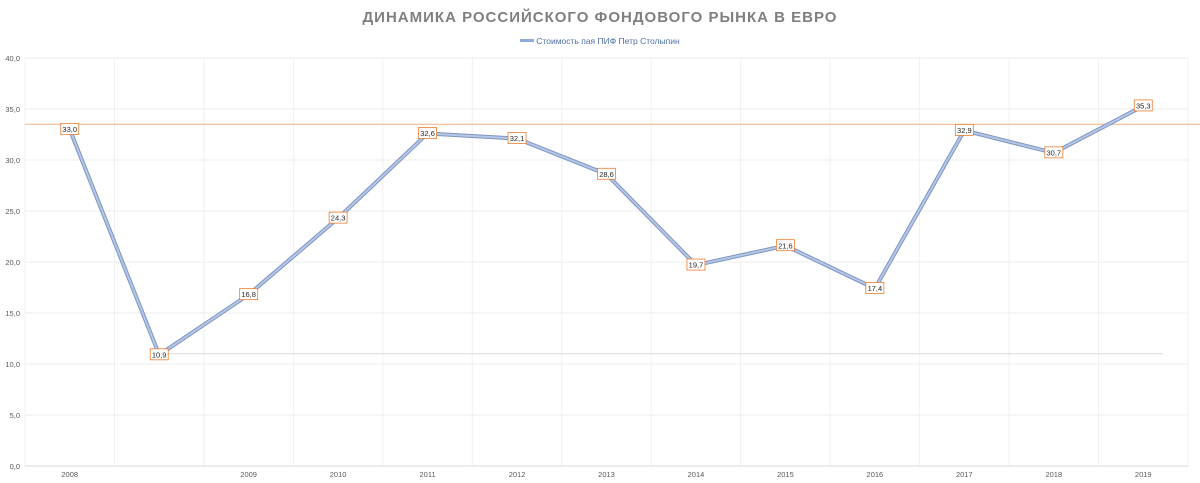 This screenshot has width=1200, height=483. I want to click on data-label: 19,7, so click(696, 264).